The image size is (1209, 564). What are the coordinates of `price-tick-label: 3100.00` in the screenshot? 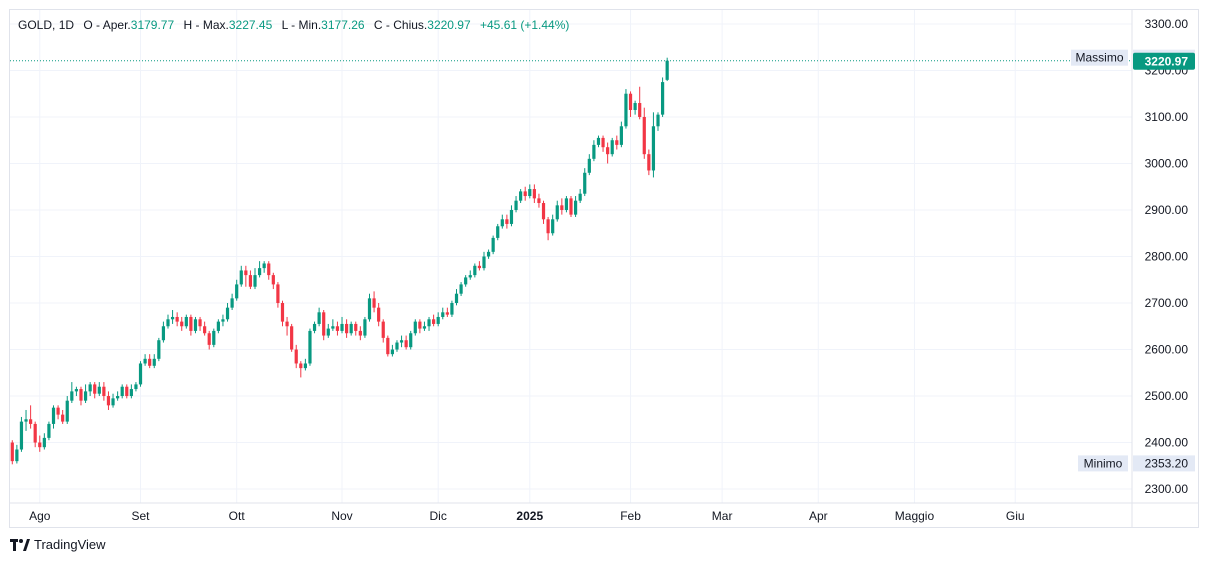 It's located at (1167, 117).